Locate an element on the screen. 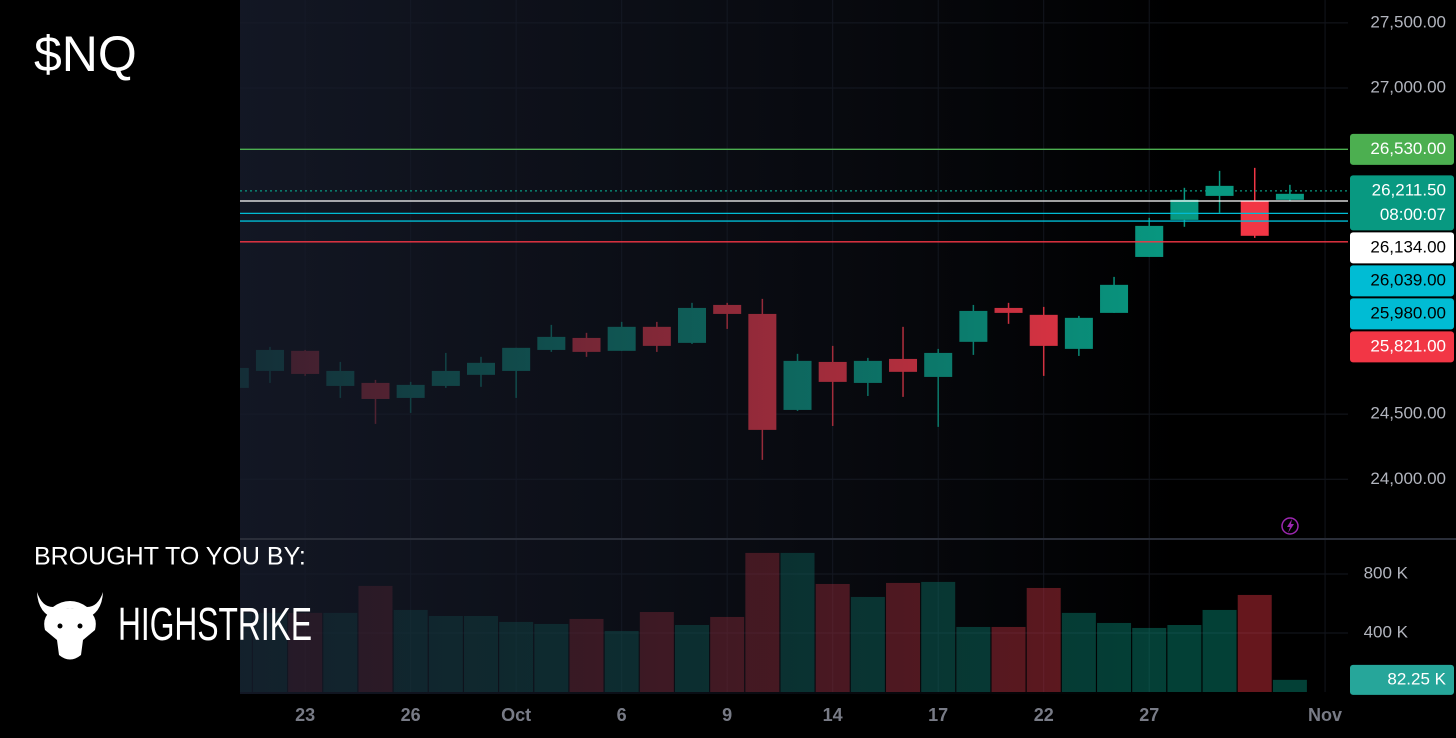  x-tick-label: 6 is located at coordinates (622, 715).